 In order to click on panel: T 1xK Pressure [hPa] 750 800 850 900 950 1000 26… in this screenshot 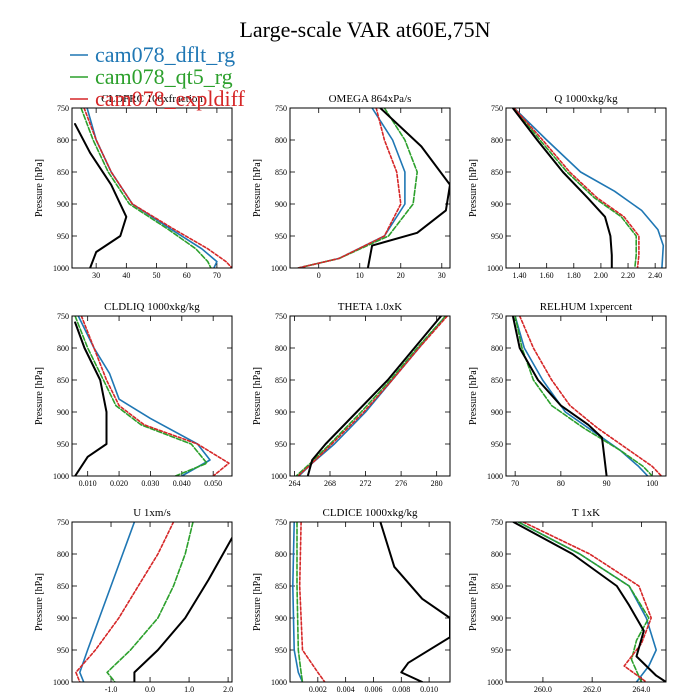, I will do `click(567, 600)`.